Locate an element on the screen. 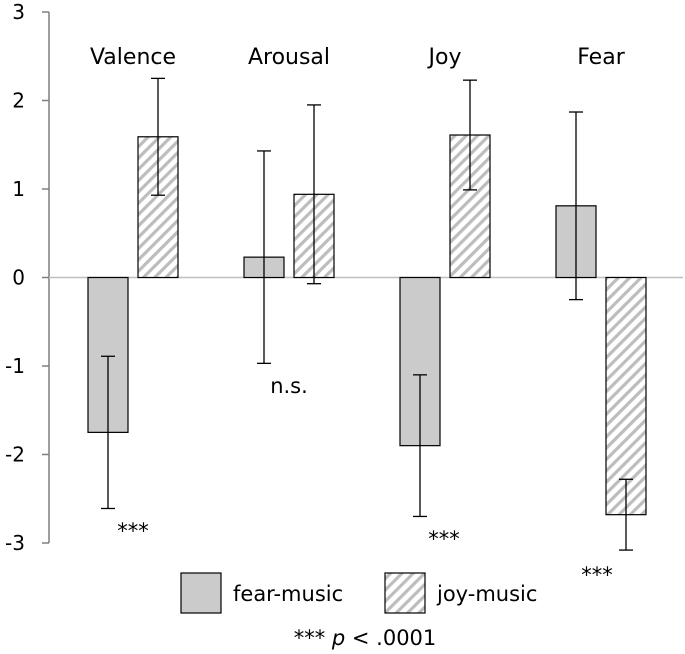 The image size is (685, 654). y-tick-label: -2 is located at coordinates (15, 455).